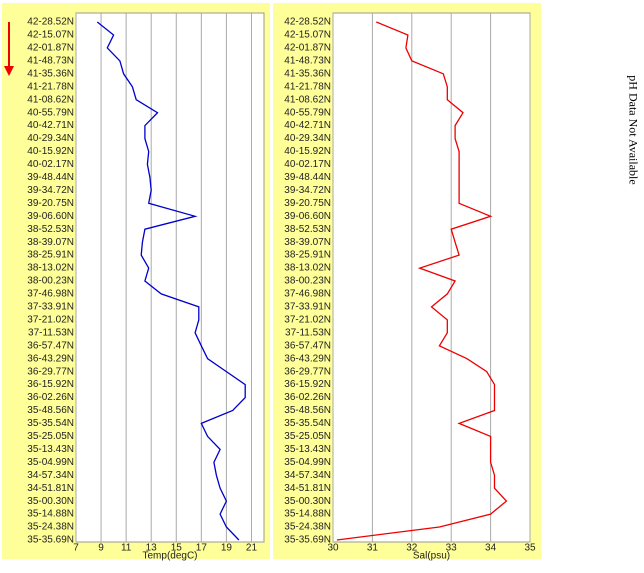 Image resolution: width=644 pixels, height=573 pixels. What do you see at coordinates (9, 71) in the screenshot?
I see `arrow-head` at bounding box center [9, 71].